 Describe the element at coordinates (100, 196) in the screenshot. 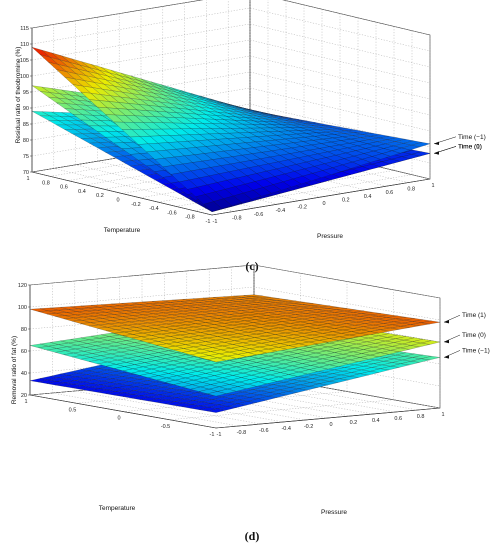

I see `x-tick-label: 0.2` at that location.